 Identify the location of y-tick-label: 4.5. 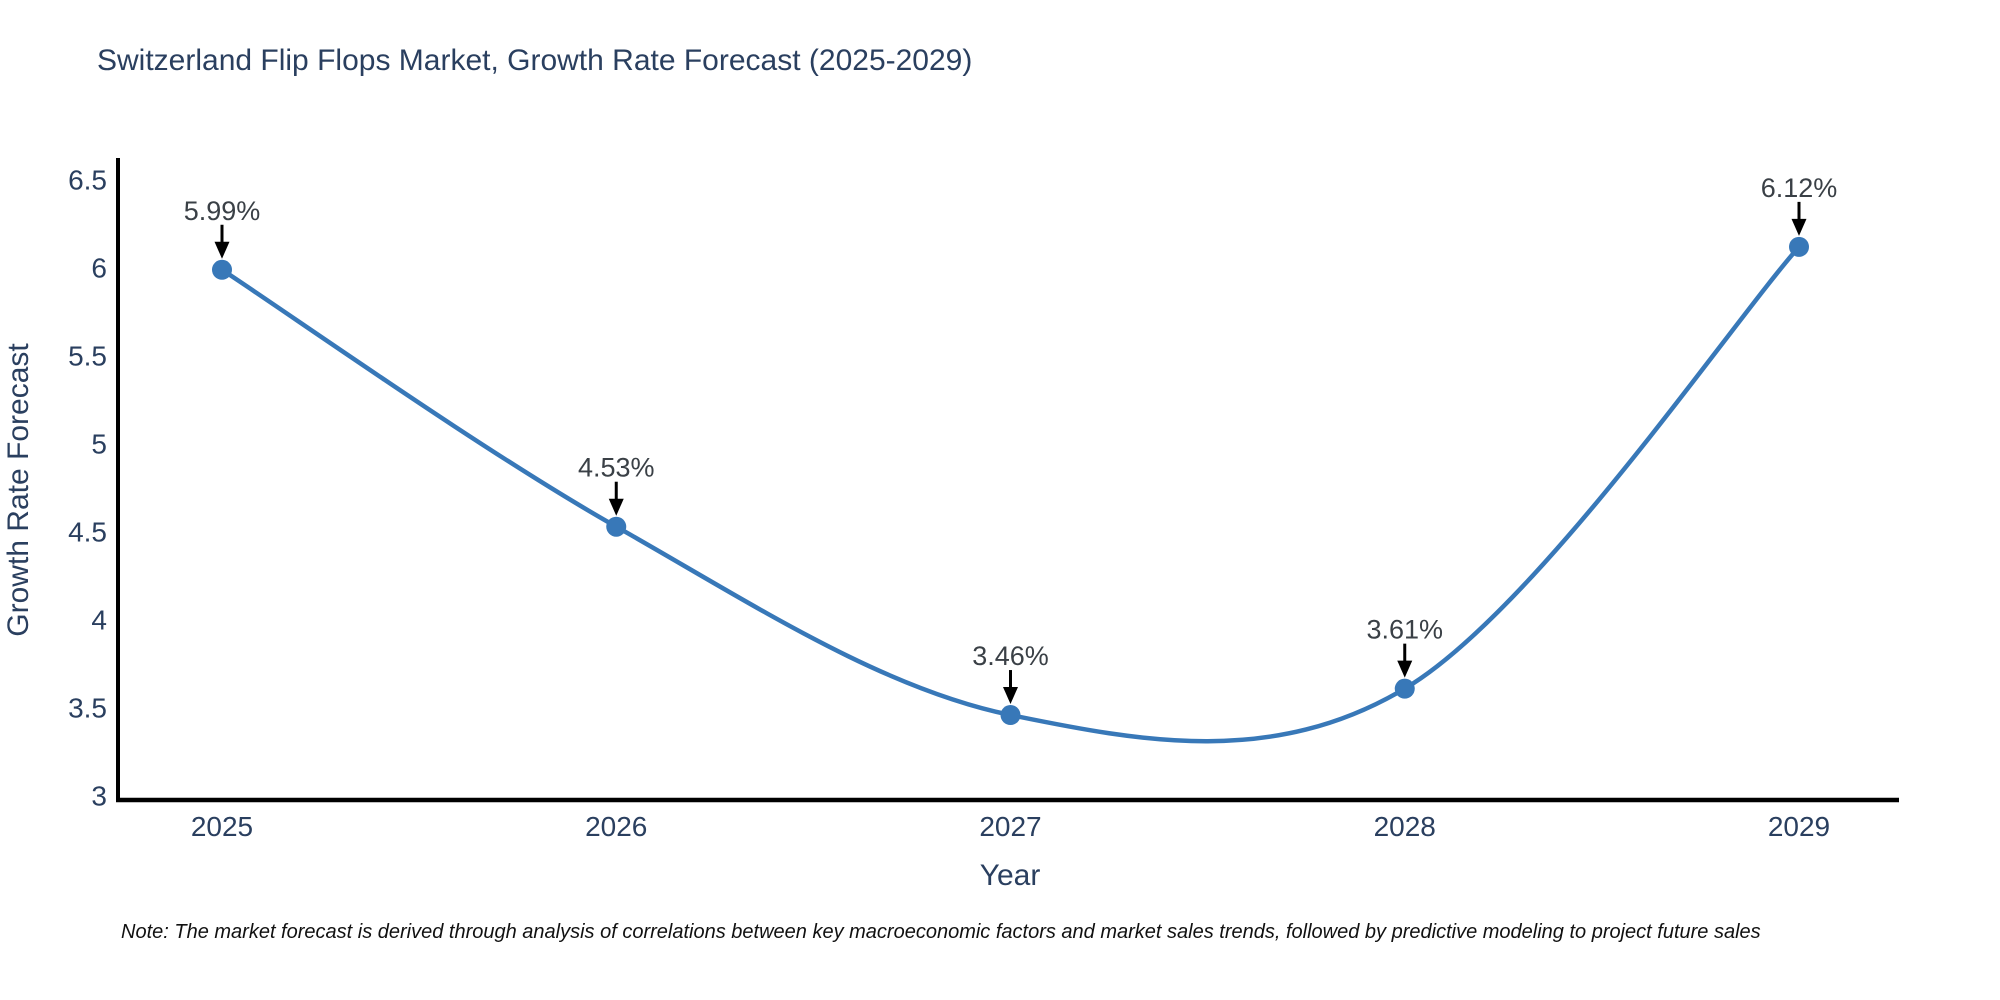
(87, 532).